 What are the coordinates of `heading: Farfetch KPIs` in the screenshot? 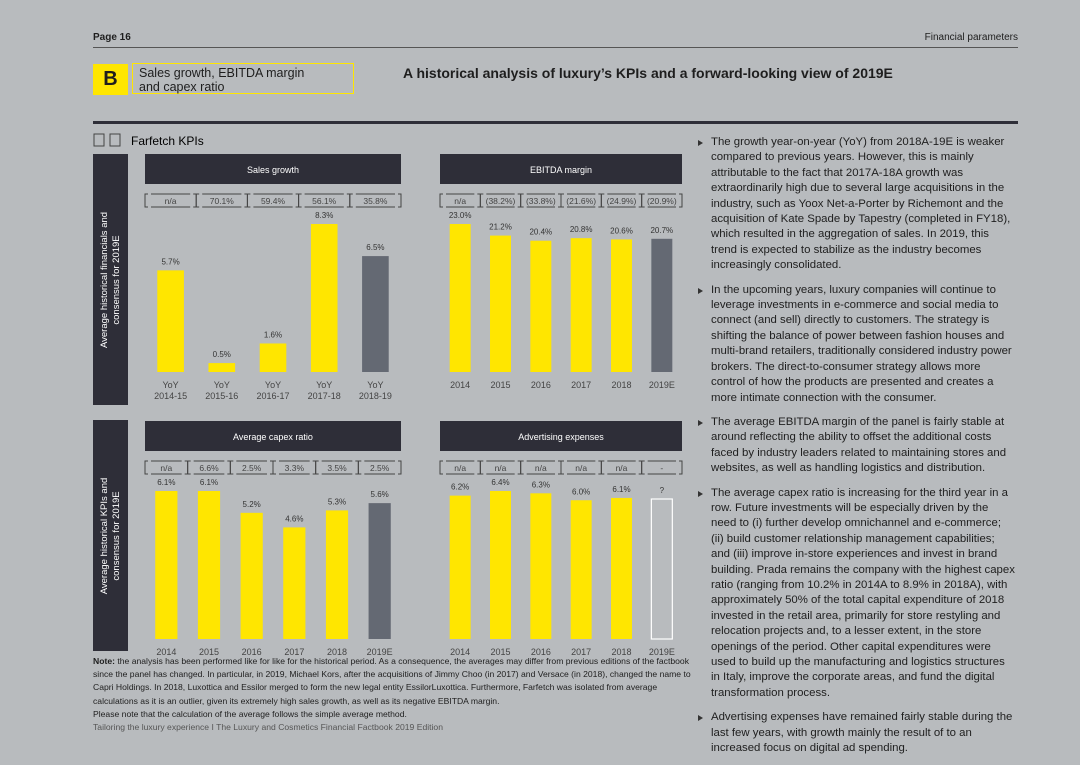 It's located at (167, 141).